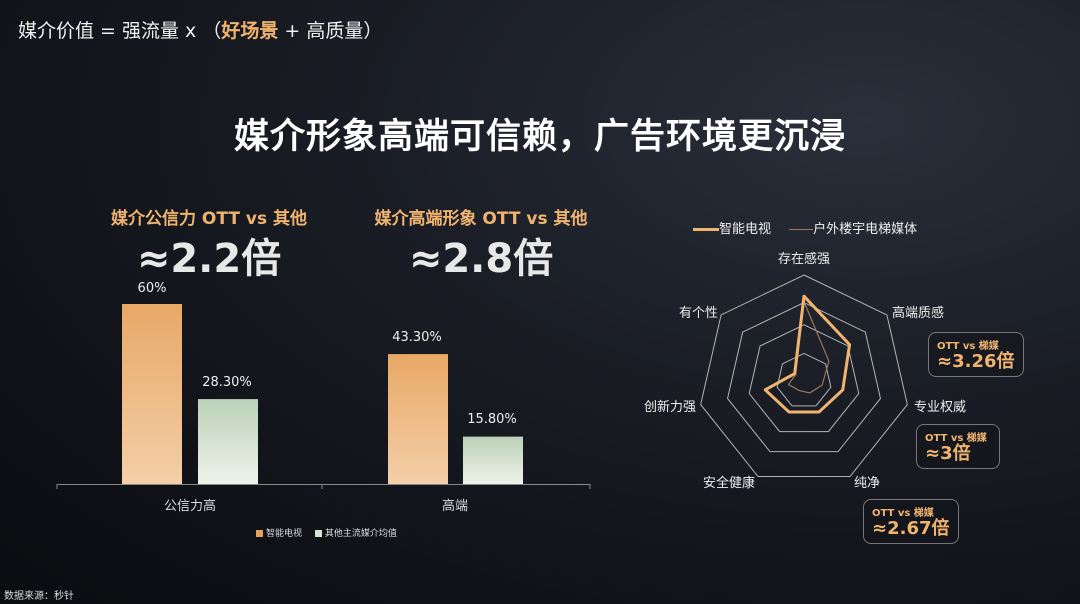 The height and width of the screenshot is (604, 1080). What do you see at coordinates (39, 596) in the screenshot?
I see `data-source: 数据来源：秒针` at bounding box center [39, 596].